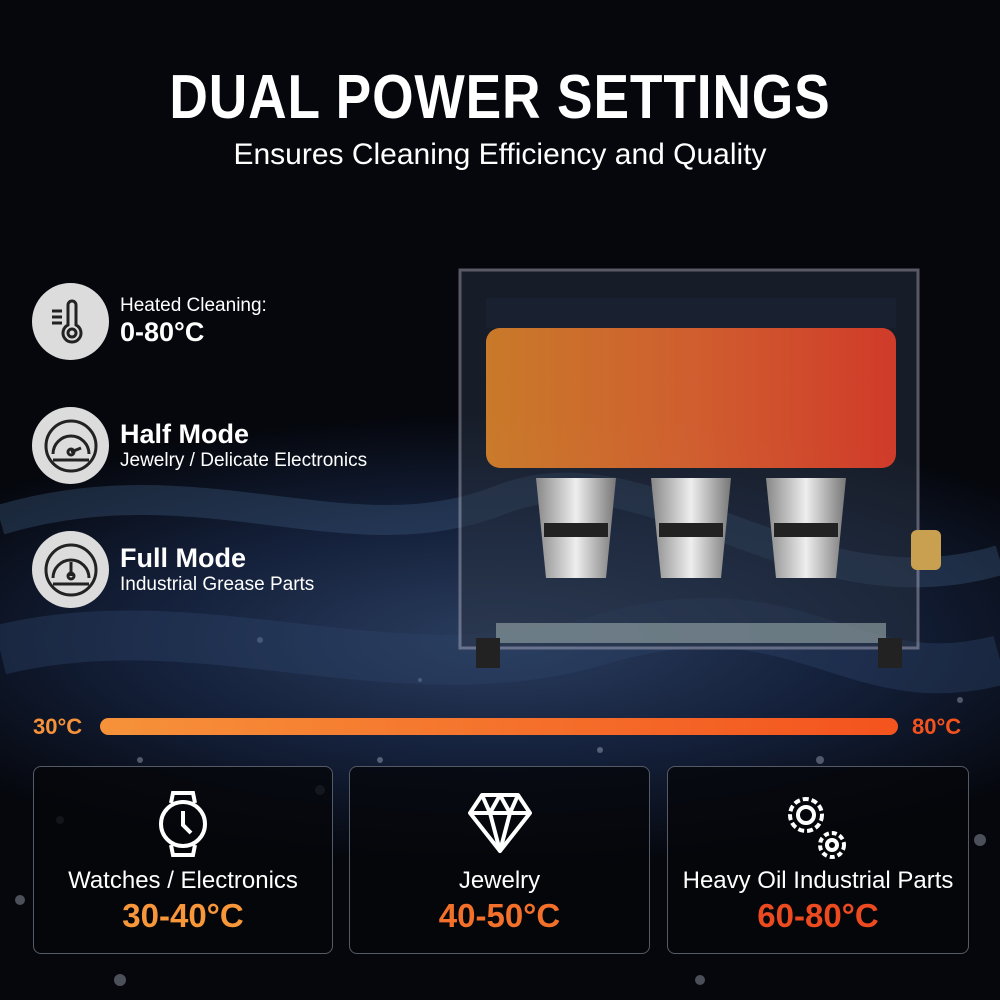 The height and width of the screenshot is (1000, 1000). I want to click on card-watches: Watches / Electronics 30-40°C, so click(183, 860).